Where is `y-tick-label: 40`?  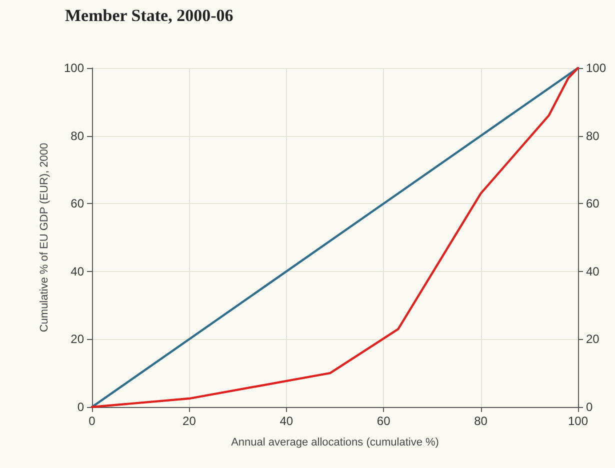
y-tick-label: 40 is located at coordinates (77, 271).